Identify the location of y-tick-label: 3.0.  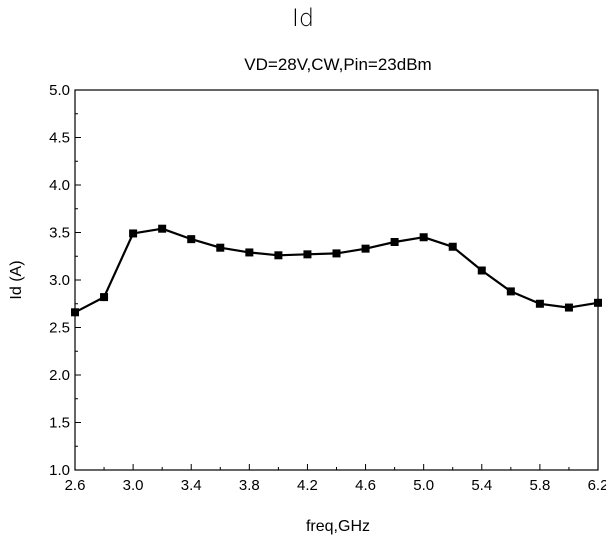
(59, 280).